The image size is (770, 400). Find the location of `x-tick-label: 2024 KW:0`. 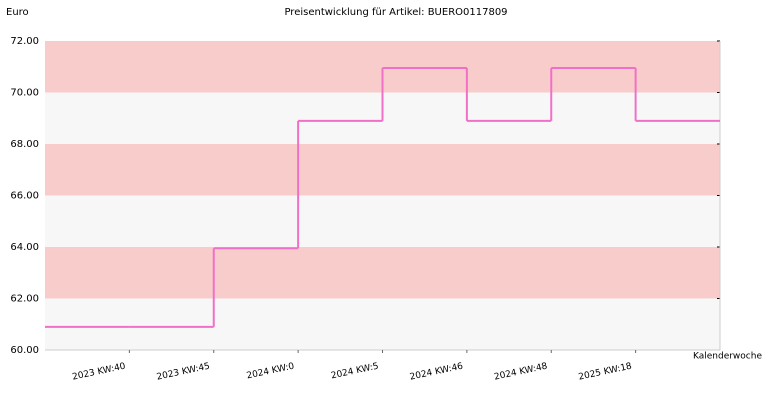

x-tick-label: 2024 KW:0 is located at coordinates (271, 372).